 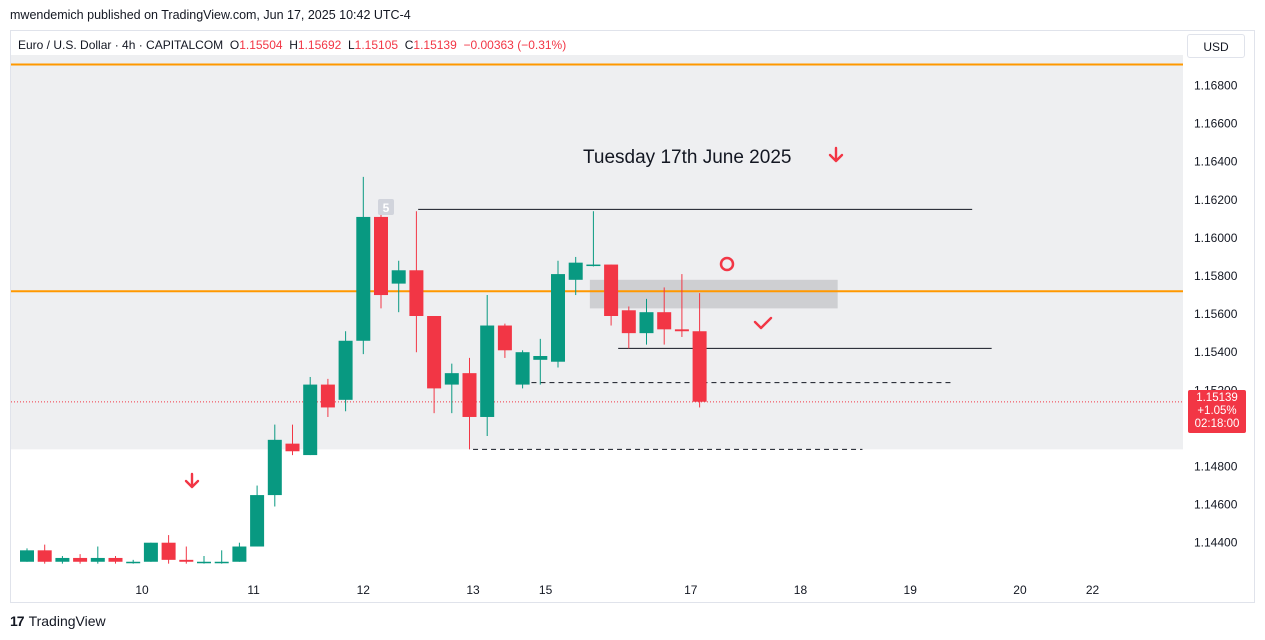 I want to click on annotation-title: Tuesday 17th June 2025, so click(x=687, y=157).